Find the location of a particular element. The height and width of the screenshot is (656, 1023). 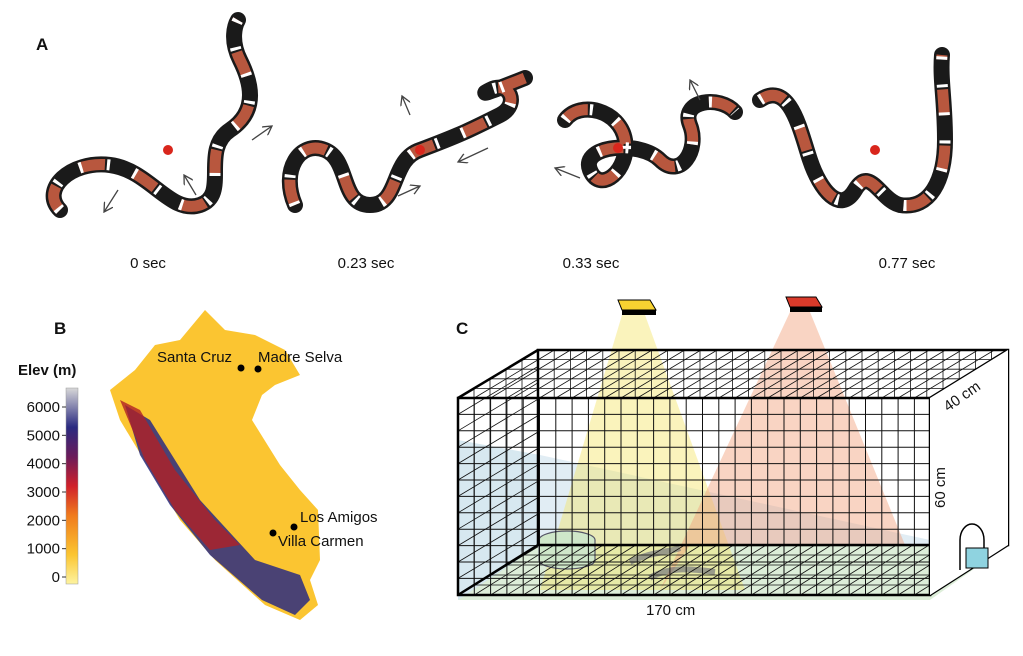

site-label: Los Amigos is located at coordinates (339, 517).